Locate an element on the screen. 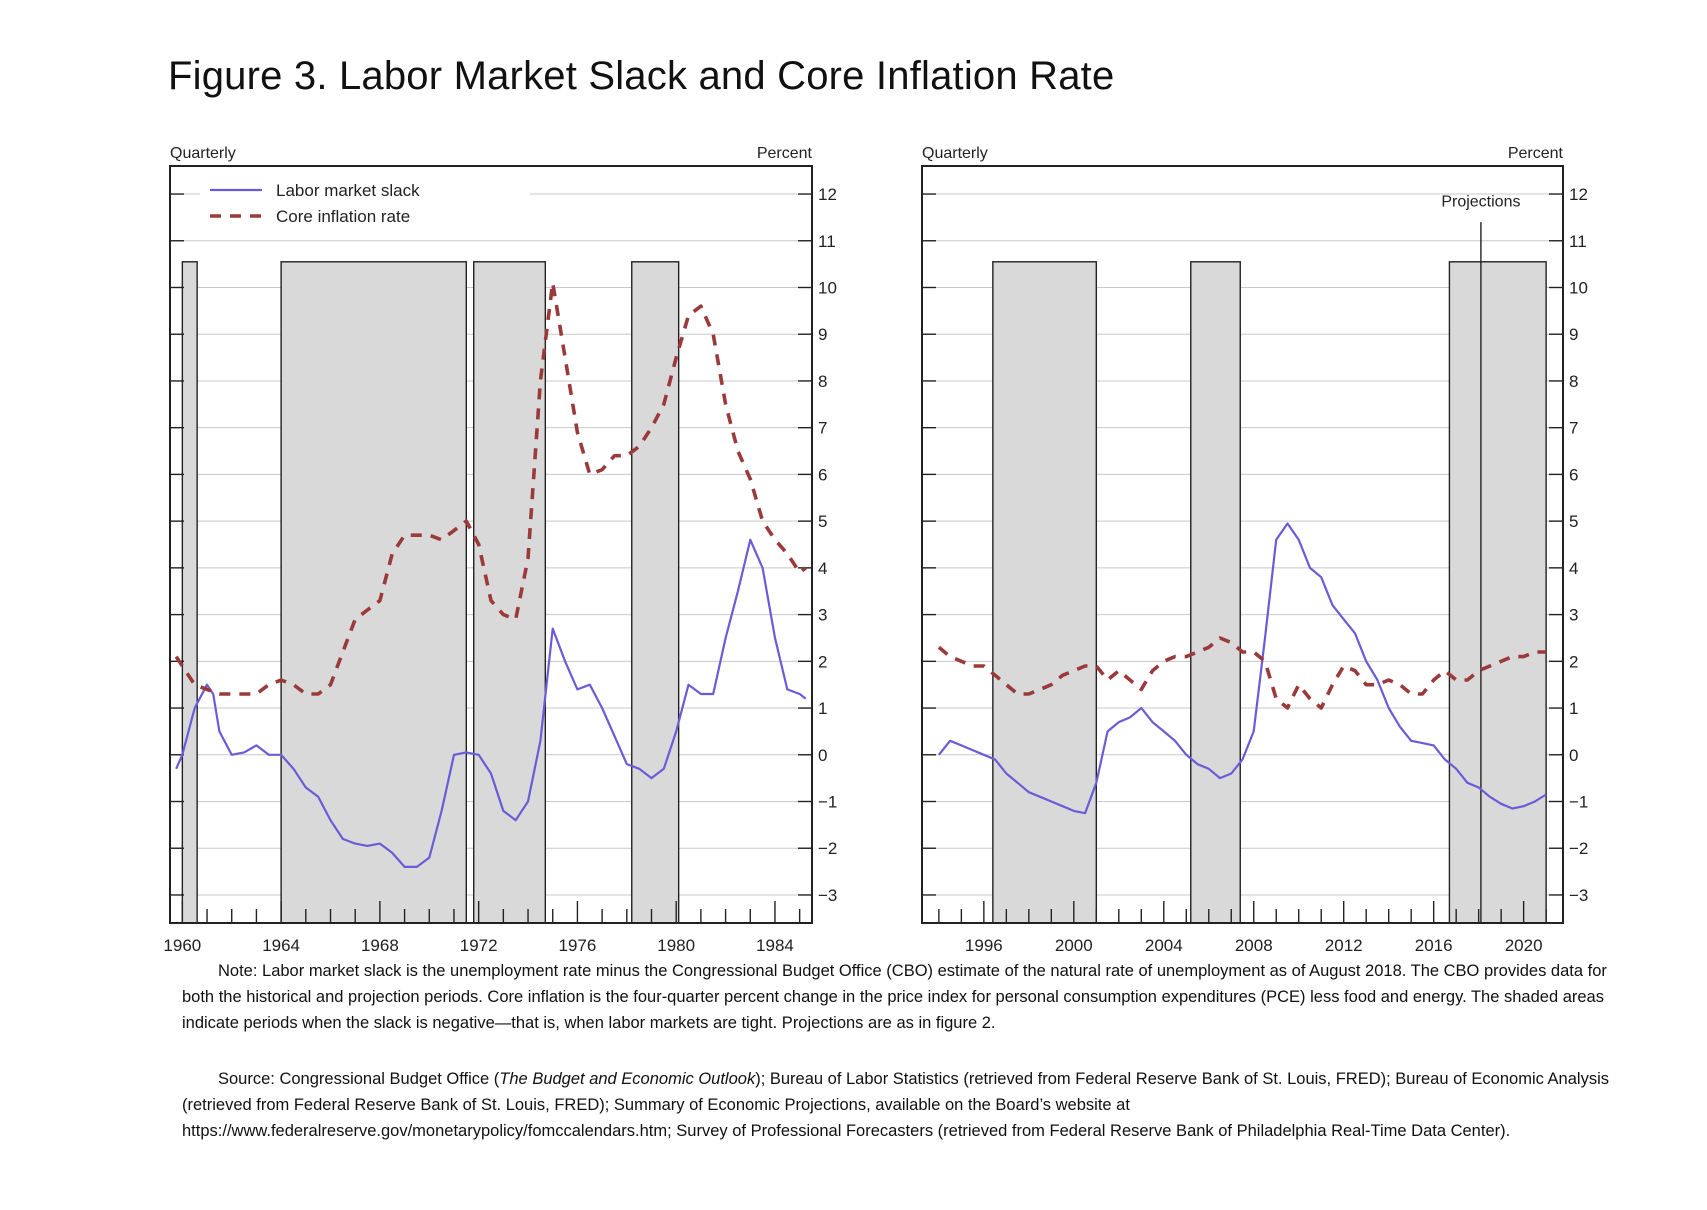 The image size is (1707, 1210). x-tick-label: 2000 is located at coordinates (1074, 945).